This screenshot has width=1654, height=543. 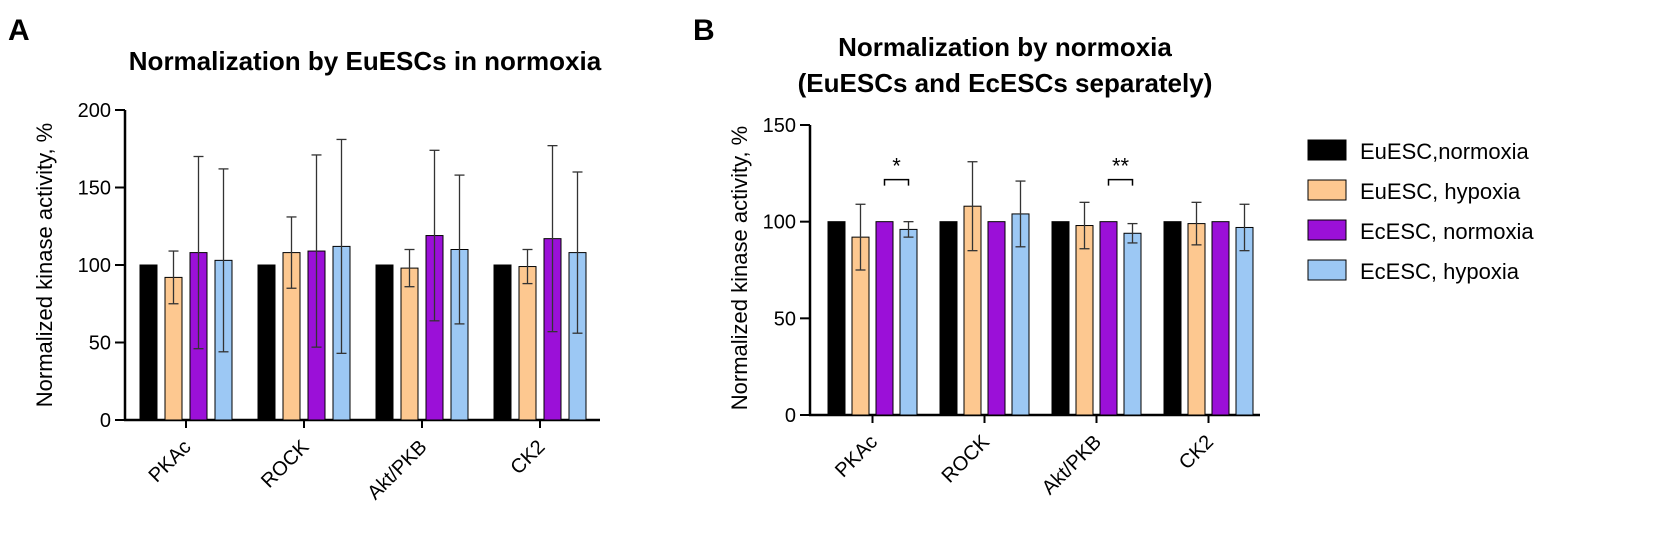 What do you see at coordinates (1005, 83) in the screenshot?
I see `panel-b-subtitle: (EuESCs and EcESCs separately)` at bounding box center [1005, 83].